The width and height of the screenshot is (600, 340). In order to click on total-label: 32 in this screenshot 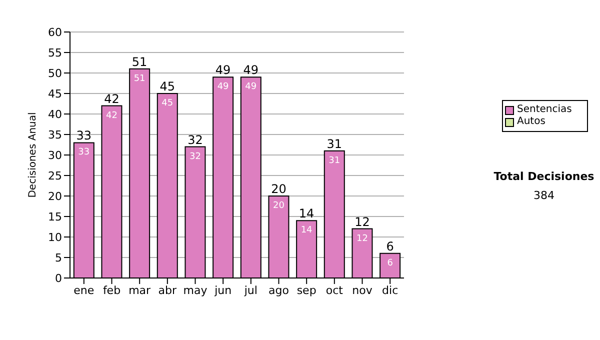, I will do `click(195, 139)`.